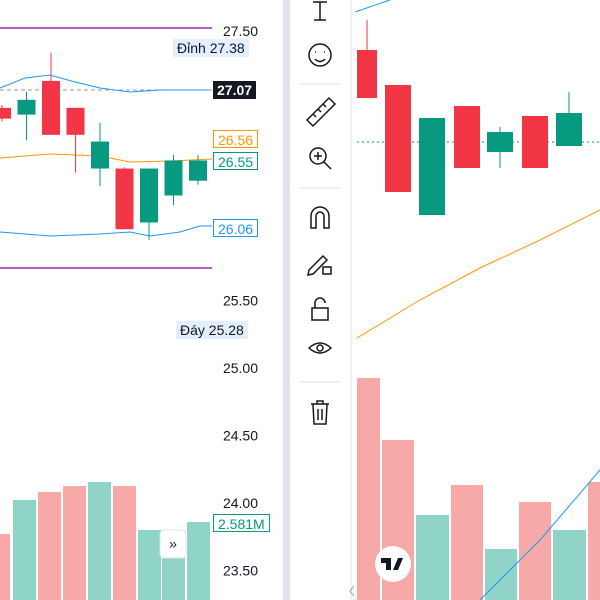  Describe the element at coordinates (226, 330) in the screenshot. I see `low-value: 25.28` at that location.